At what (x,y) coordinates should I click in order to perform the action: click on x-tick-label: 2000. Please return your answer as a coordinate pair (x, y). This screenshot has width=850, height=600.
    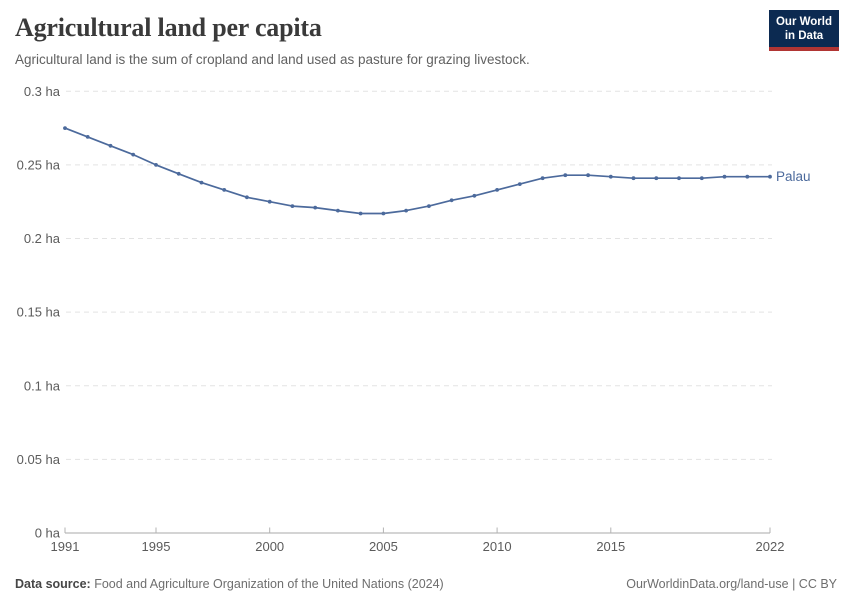
    Looking at the image, I should click on (269, 546).